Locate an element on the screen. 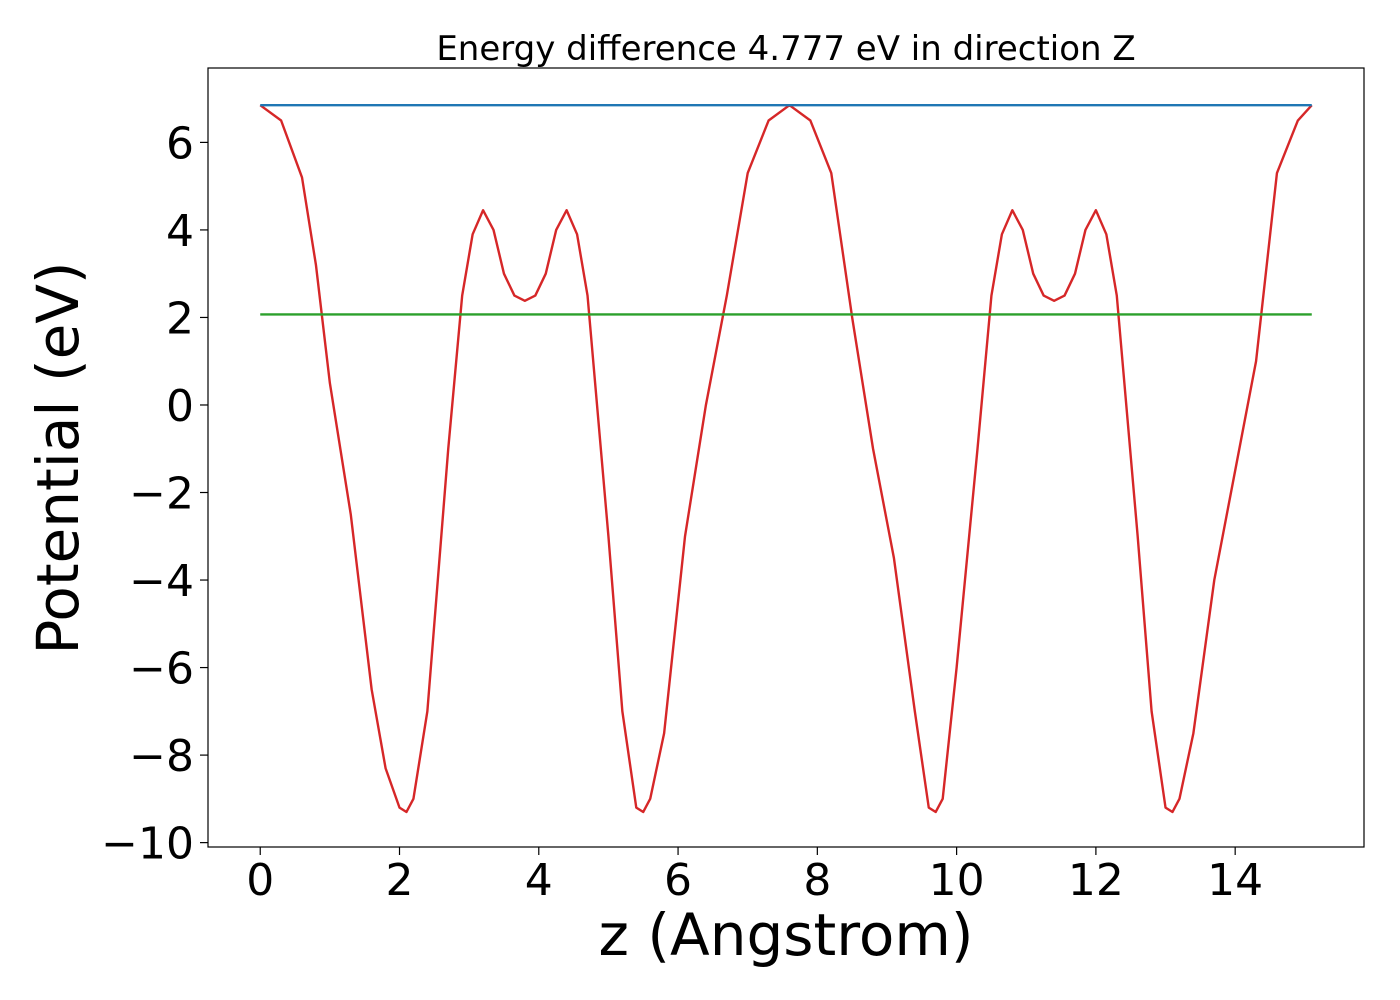 This screenshot has height=1000, width=1400. y-tick-label: 6 is located at coordinates (180, 143).